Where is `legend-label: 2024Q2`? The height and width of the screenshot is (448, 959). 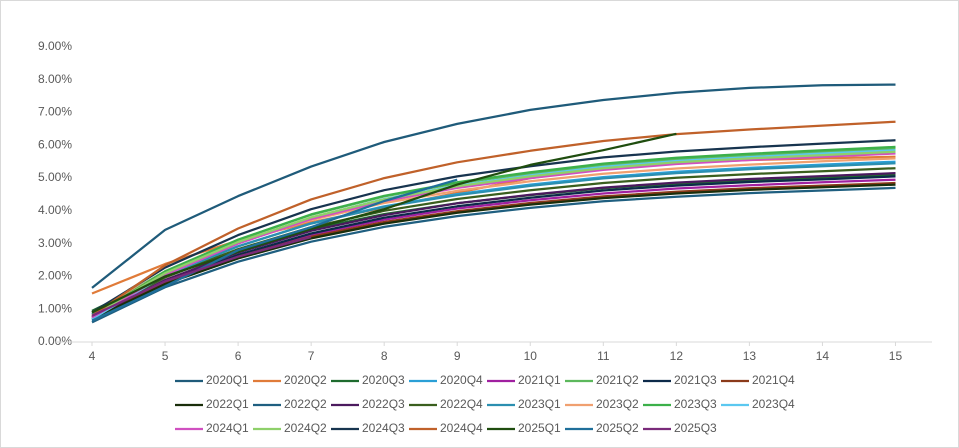
legend-label: 2024Q2 is located at coordinates (305, 428).